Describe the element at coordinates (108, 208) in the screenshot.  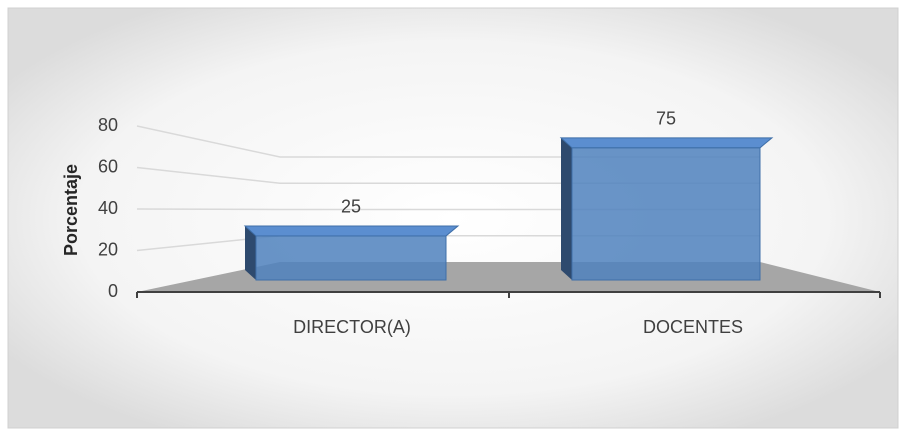
I see `y-tick-label: 40` at that location.